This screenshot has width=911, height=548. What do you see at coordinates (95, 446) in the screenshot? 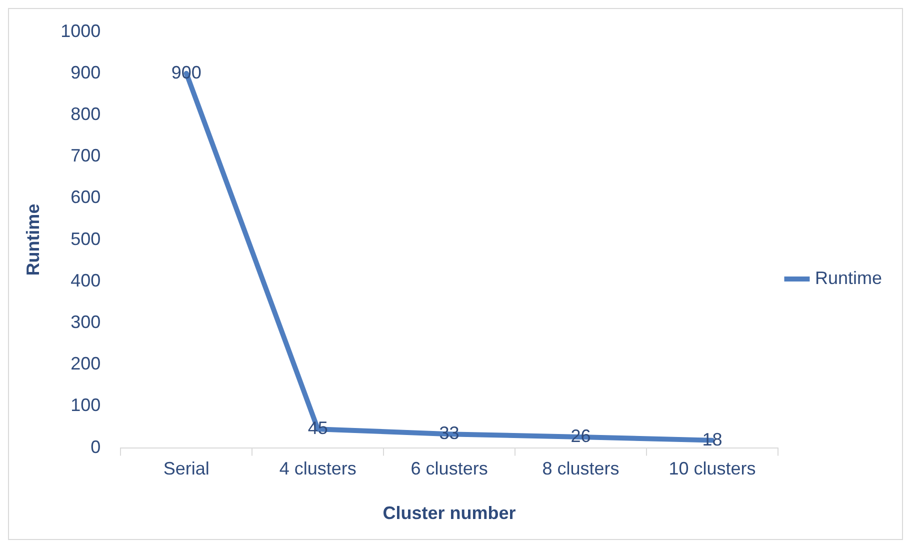
I see `y-tick-label: 0` at bounding box center [95, 446].